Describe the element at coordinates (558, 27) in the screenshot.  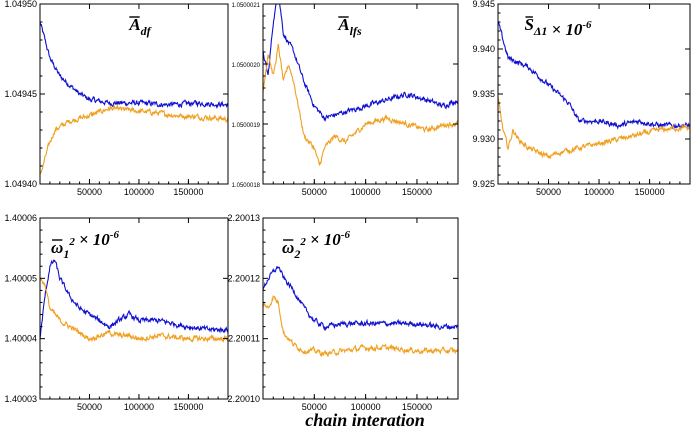
I see `panel-title: SΔ1 × 10-6` at that location.